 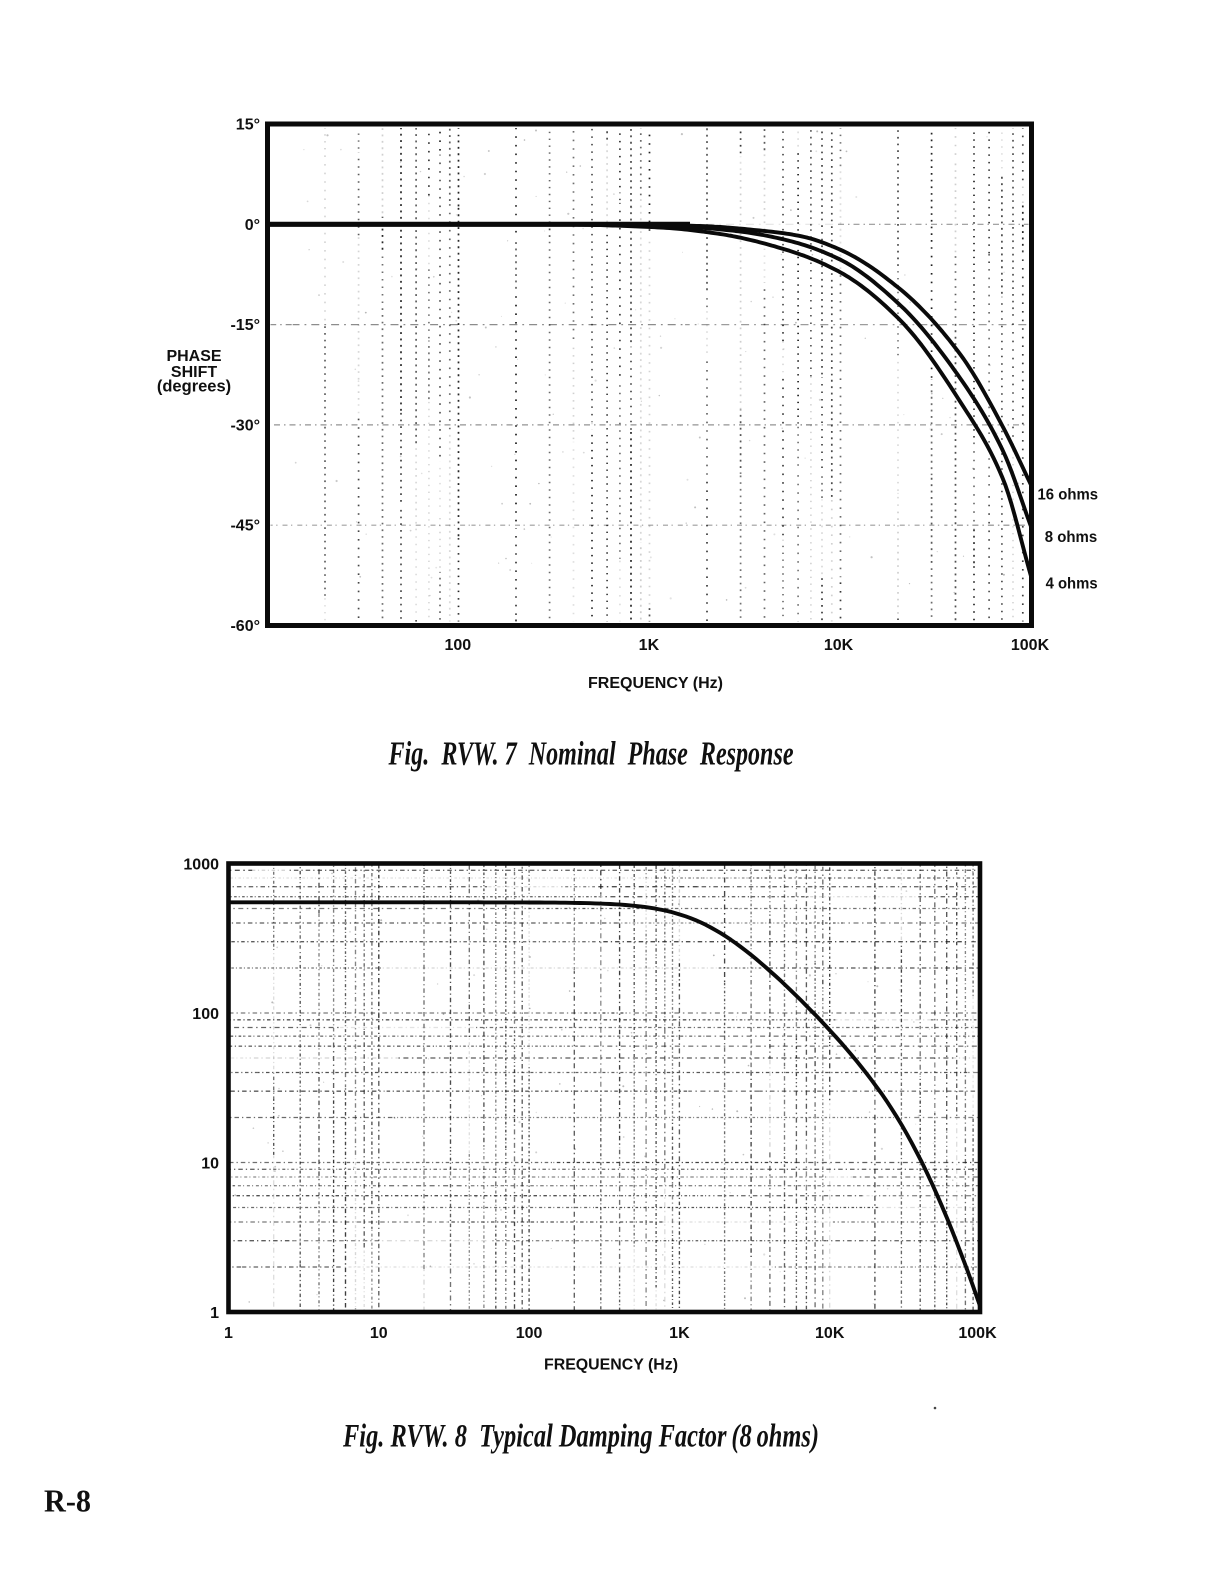 I want to click on svg-text: R-8, so click(x=67, y=1501).